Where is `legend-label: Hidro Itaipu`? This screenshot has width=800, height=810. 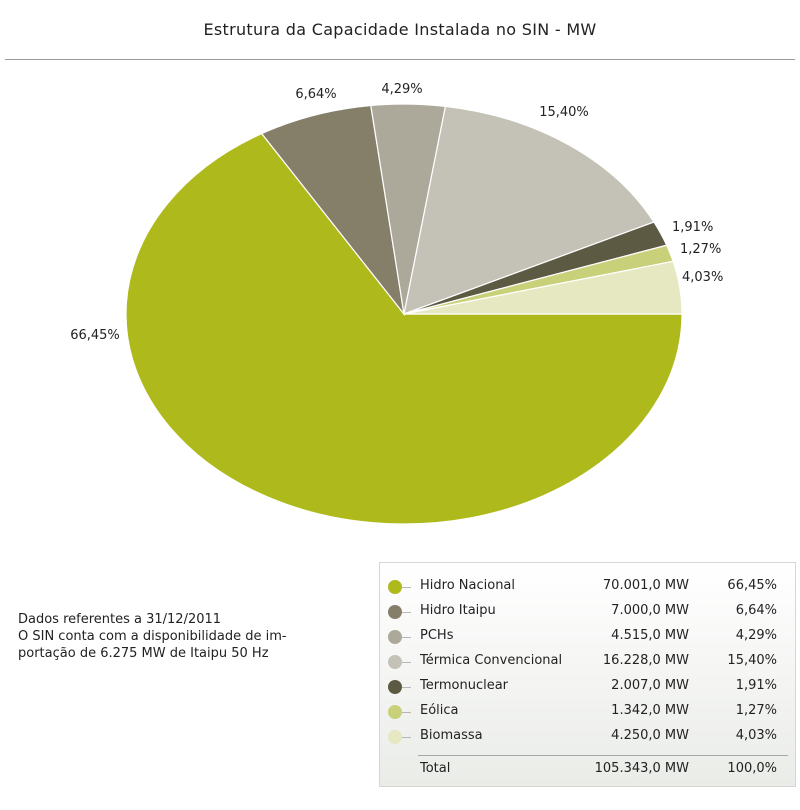
legend-label: Hidro Itaipu is located at coordinates (458, 610).